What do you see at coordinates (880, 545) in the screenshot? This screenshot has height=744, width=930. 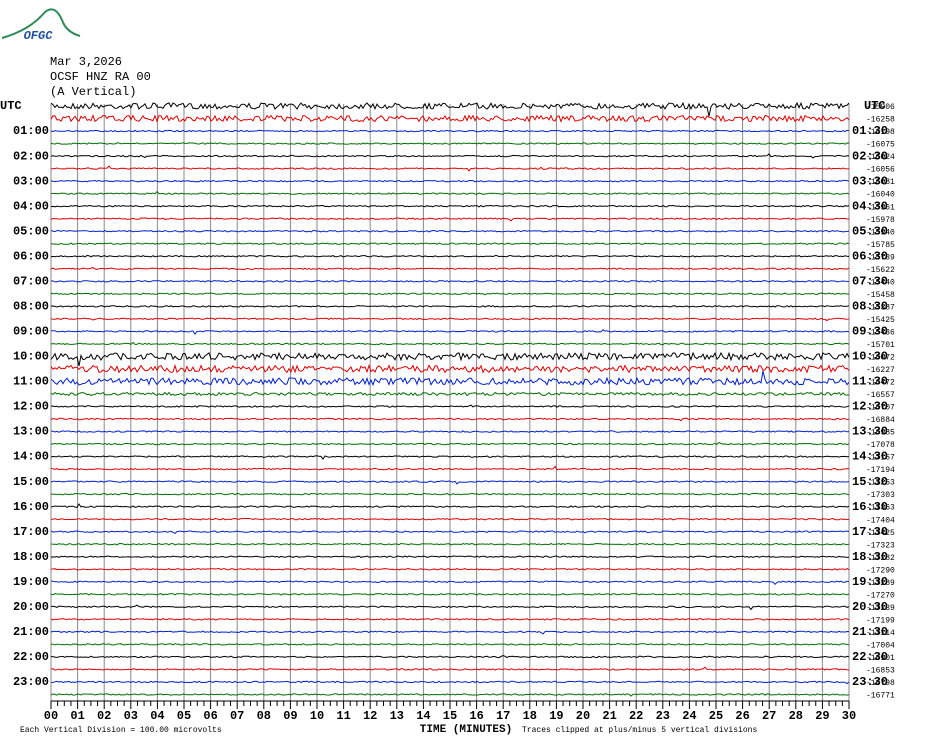 I see `trace-offset: -17323` at bounding box center [880, 545].